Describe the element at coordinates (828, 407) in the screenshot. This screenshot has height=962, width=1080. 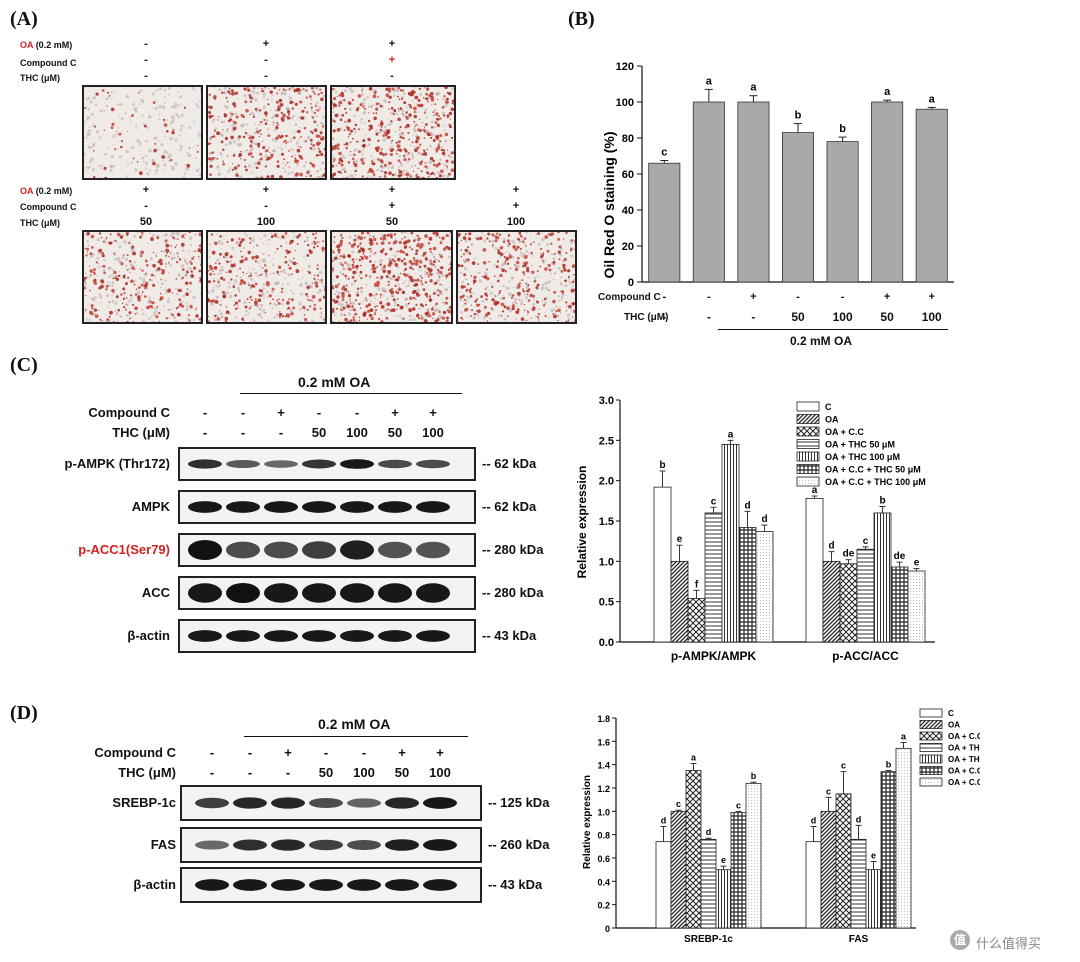
I see `legend-label: C` at that location.